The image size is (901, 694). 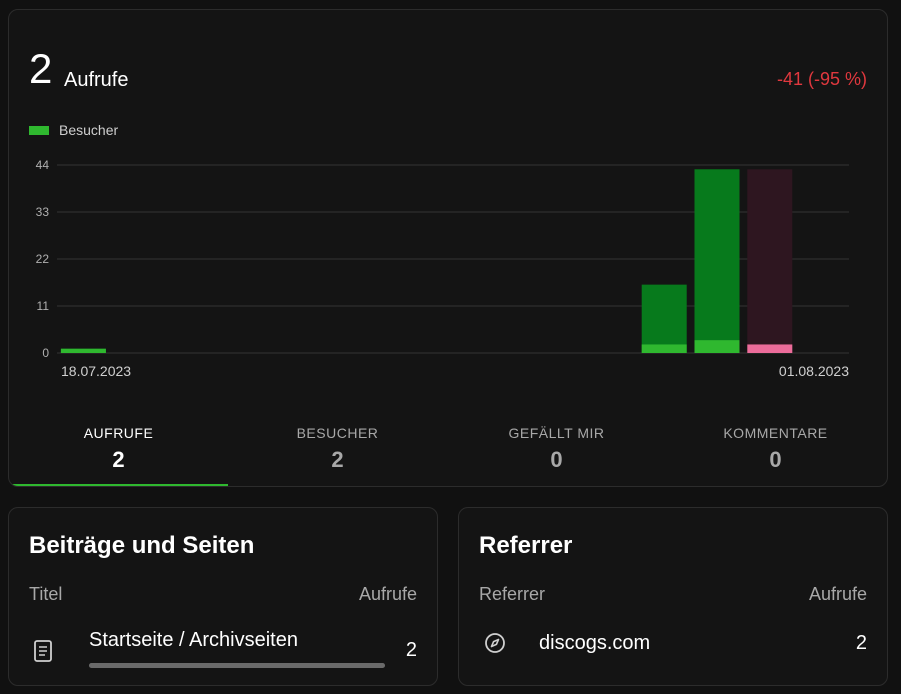 What do you see at coordinates (775, 433) in the screenshot?
I see `tab-label: KOMMENTARE` at bounding box center [775, 433].